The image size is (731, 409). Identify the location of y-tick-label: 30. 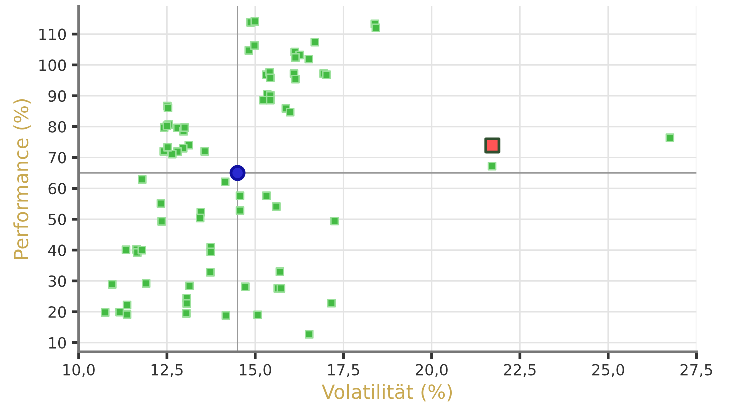
(57, 282).